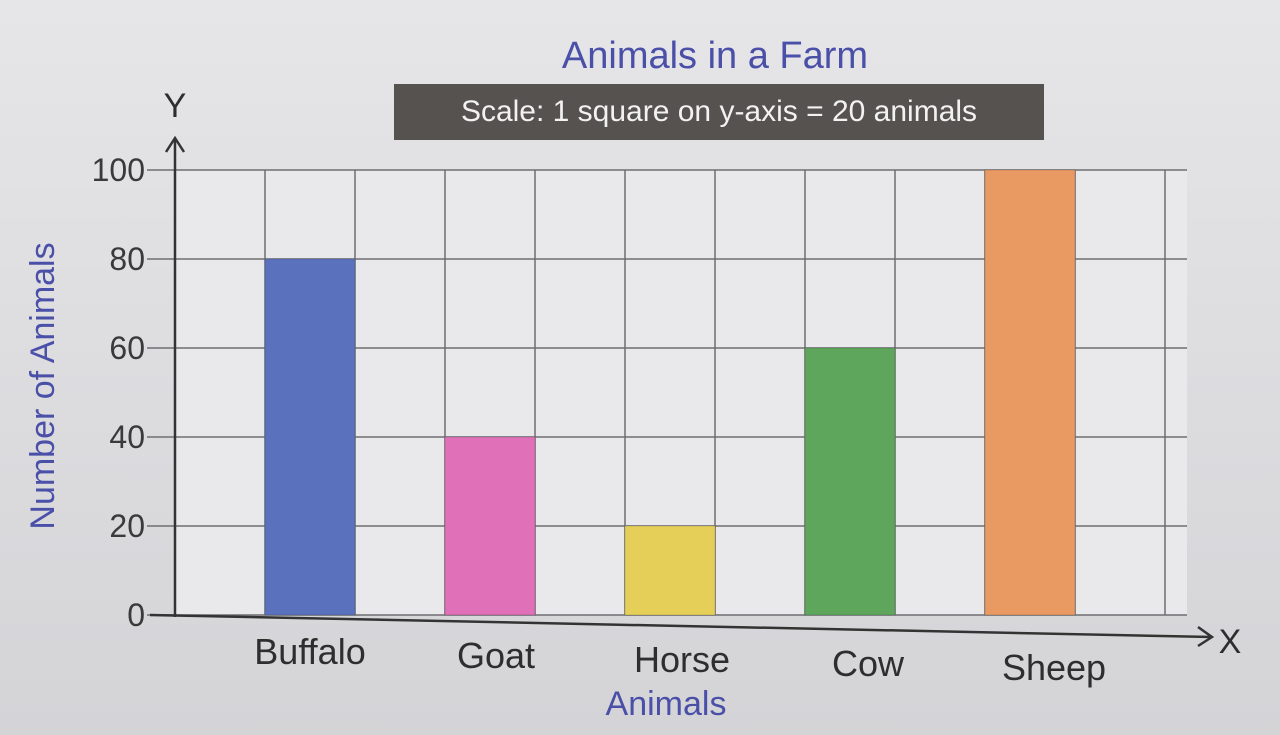  Describe the element at coordinates (1230, 642) in the screenshot. I see `x-axis-letter: X` at that location.